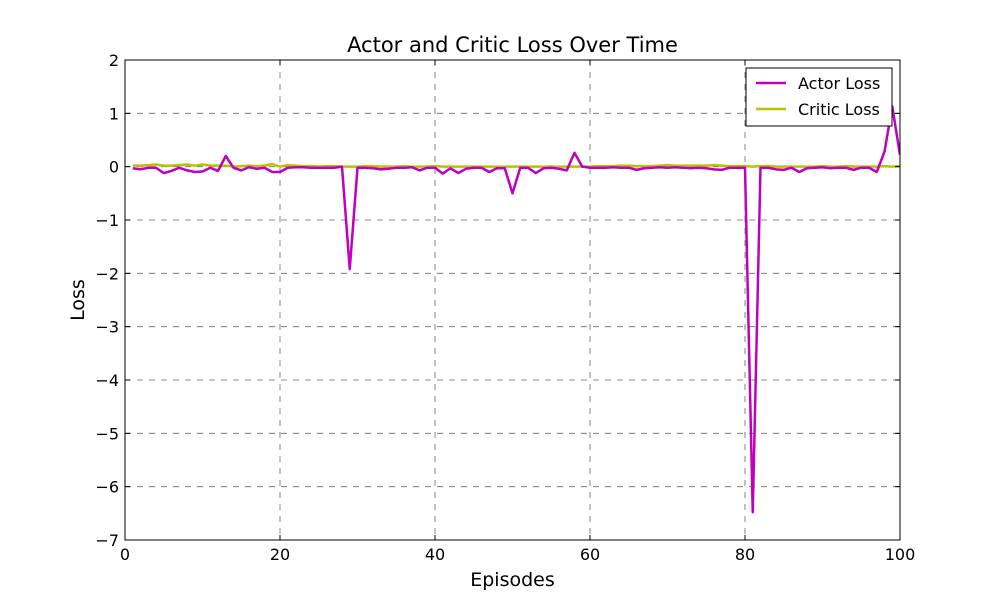  What do you see at coordinates (900, 554) in the screenshot?
I see `x-tick-label-100: 100` at bounding box center [900, 554].